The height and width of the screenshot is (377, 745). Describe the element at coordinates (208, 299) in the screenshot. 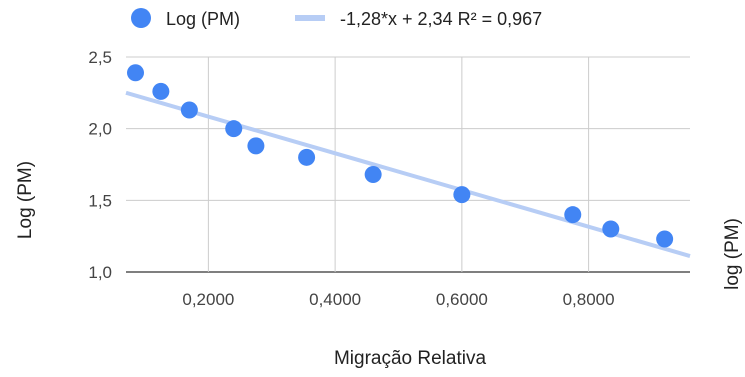

I see `x-tick-label: 0,2000` at that location.